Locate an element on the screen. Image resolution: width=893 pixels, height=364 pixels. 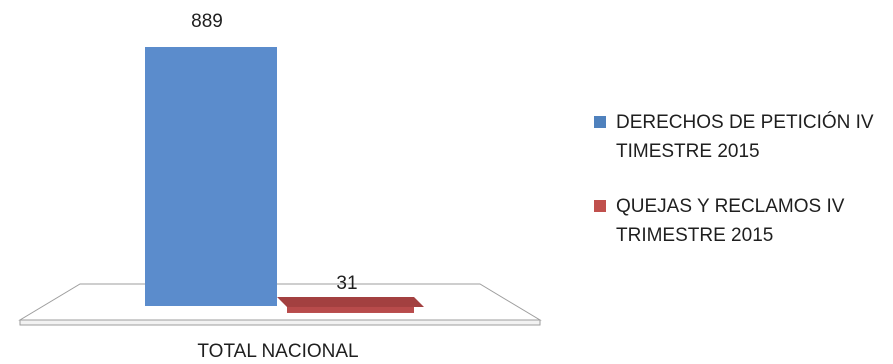
chart-floor is located at coordinates (280, 304).